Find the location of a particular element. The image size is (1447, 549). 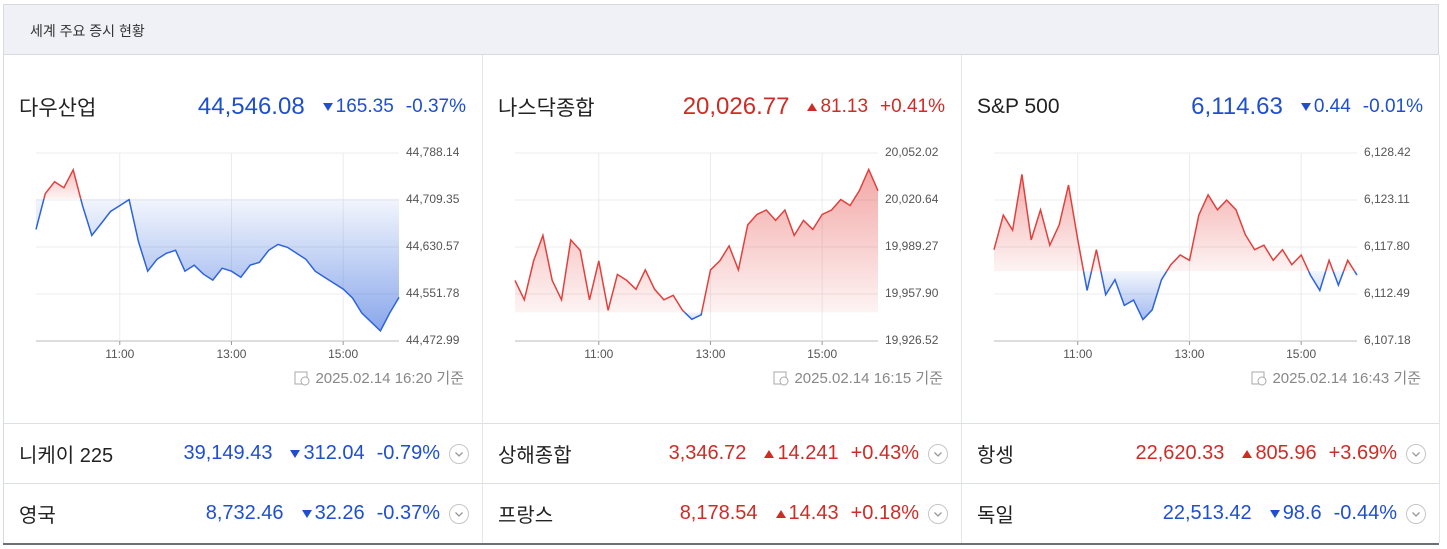

quote: 44,546.08 165.35 -0.37% is located at coordinates (332, 107).